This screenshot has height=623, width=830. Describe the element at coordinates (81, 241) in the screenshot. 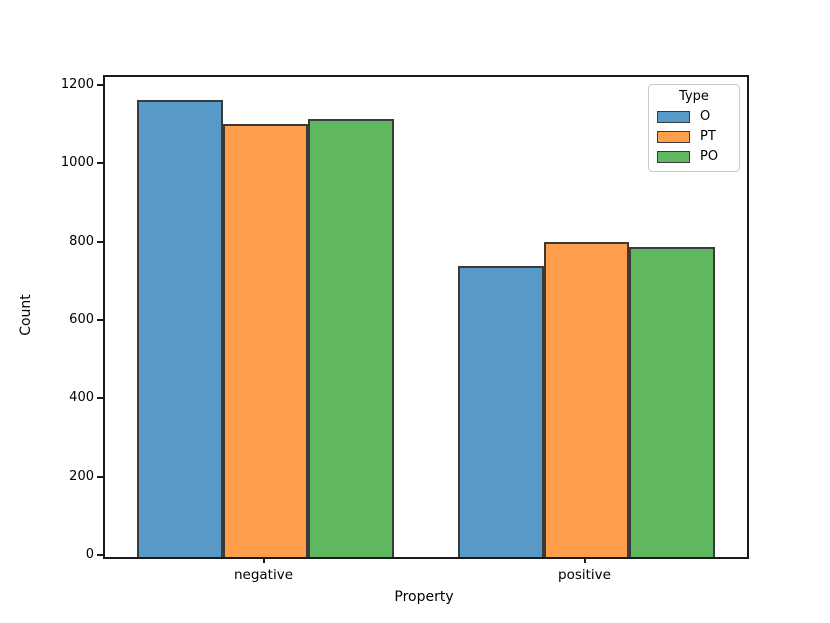

I see `y-tick-label: 800` at that location.